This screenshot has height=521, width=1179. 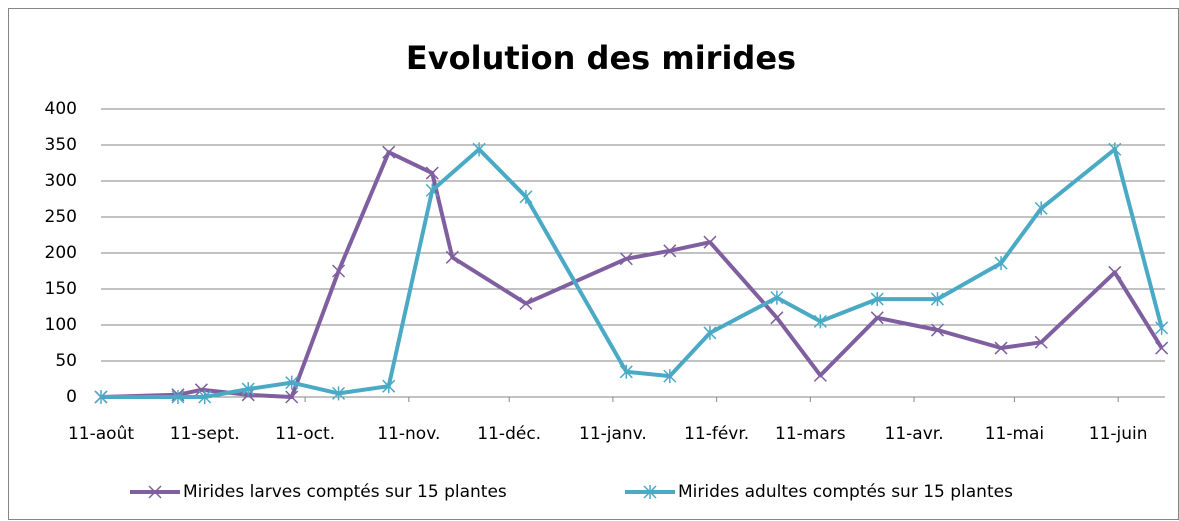 What do you see at coordinates (914, 434) in the screenshot?
I see `x-tick-label: 11-avr.` at bounding box center [914, 434].